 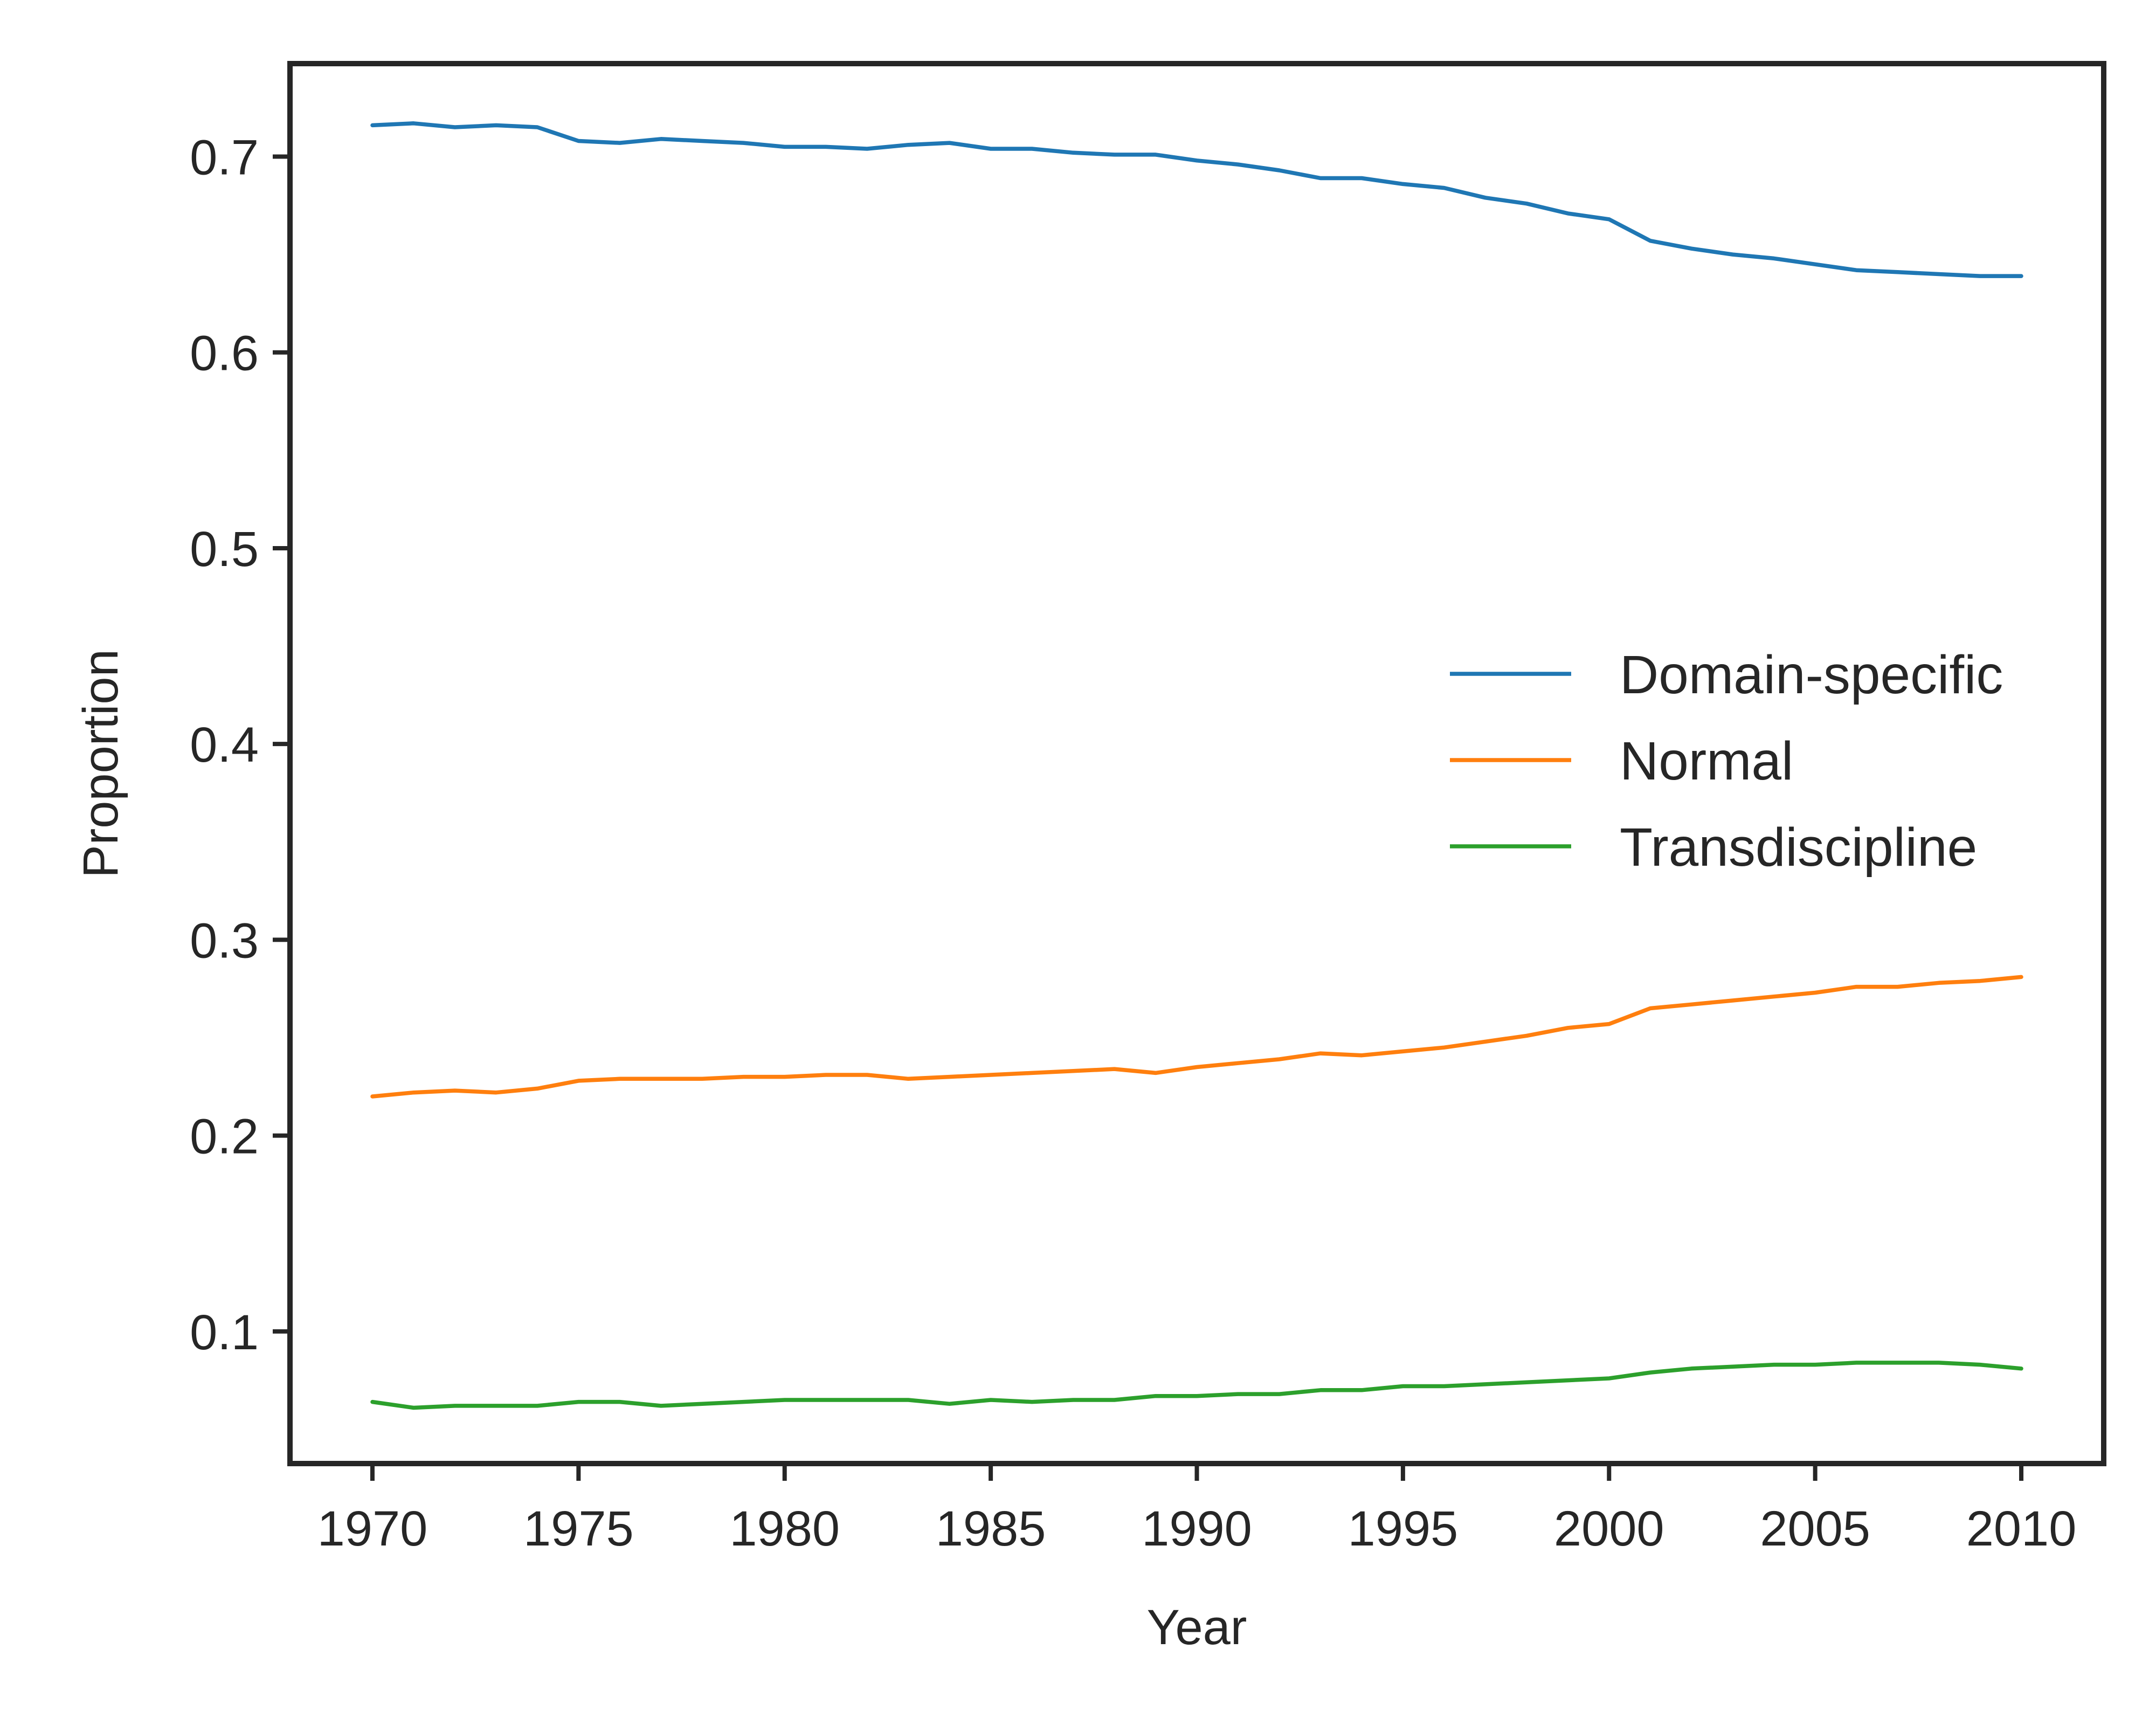 What do you see at coordinates (1197, 1627) in the screenshot?
I see `x-axis-title: Year` at bounding box center [1197, 1627].